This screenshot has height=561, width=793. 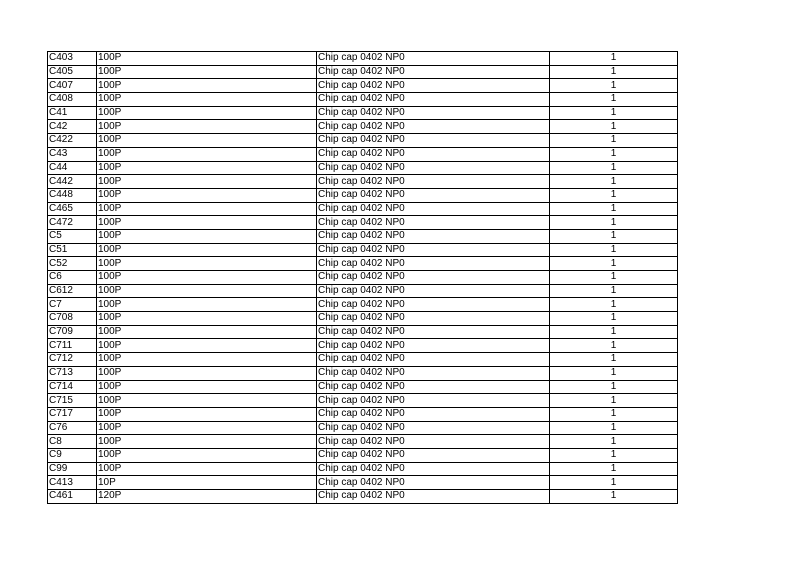 I want to click on reference-cell: C715, so click(x=72, y=400).